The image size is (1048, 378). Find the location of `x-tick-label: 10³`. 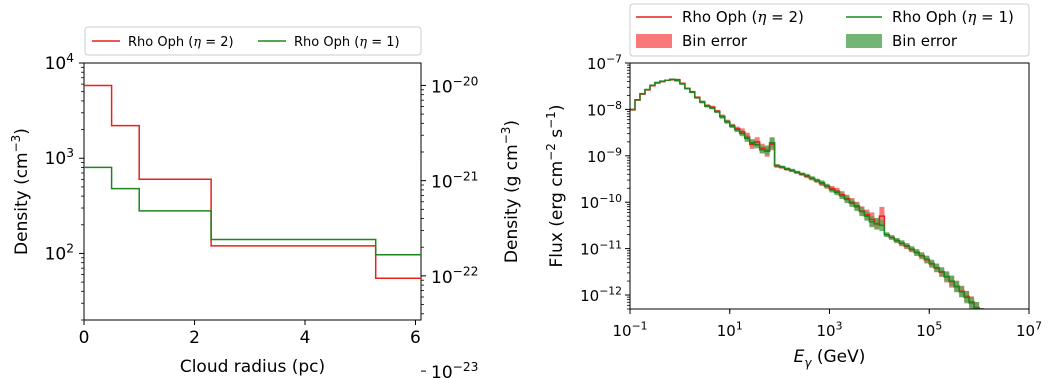

x-tick-label: 10³ is located at coordinates (830, 330).